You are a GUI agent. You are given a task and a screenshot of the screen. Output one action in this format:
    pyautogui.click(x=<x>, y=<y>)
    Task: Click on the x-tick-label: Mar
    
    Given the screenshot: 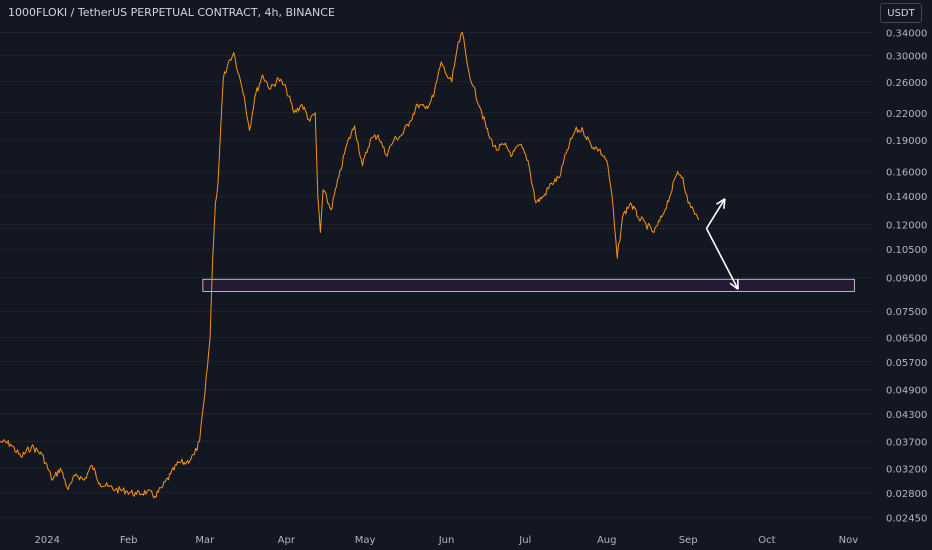 What is the action you would take?
    pyautogui.click(x=205, y=540)
    